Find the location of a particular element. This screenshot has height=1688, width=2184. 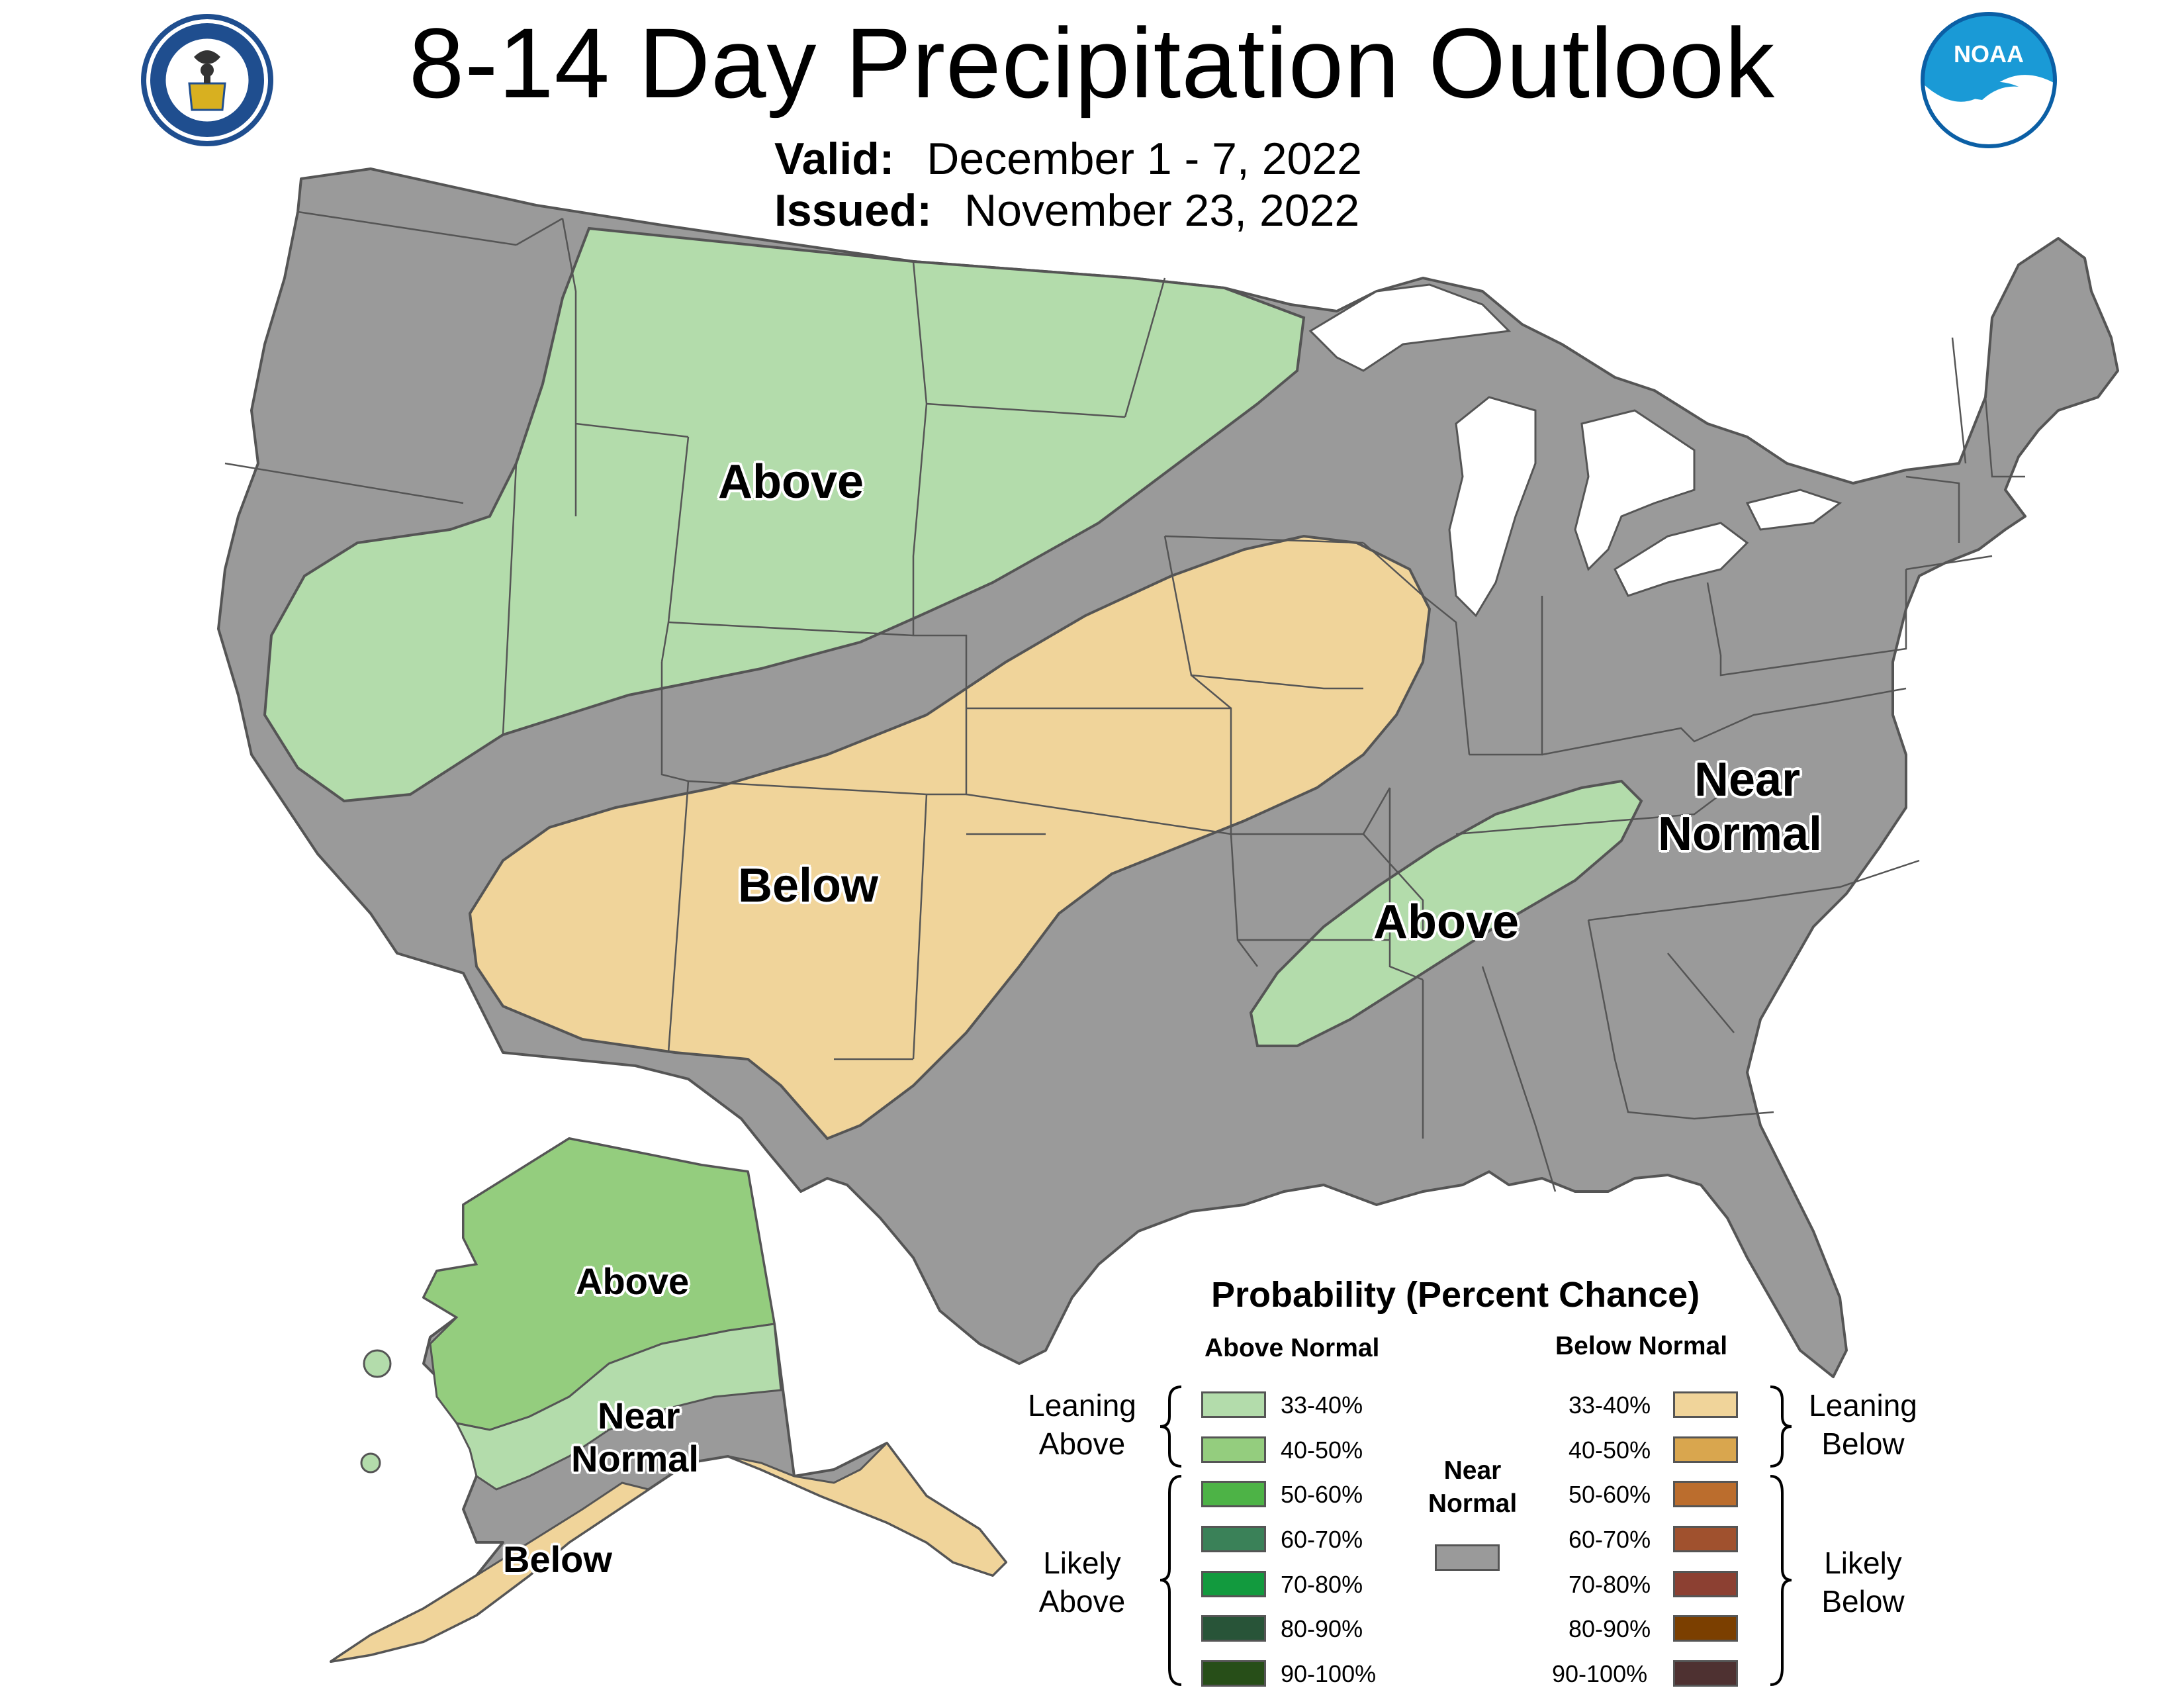

leaning-below-brace is located at coordinates (1781, 1426).